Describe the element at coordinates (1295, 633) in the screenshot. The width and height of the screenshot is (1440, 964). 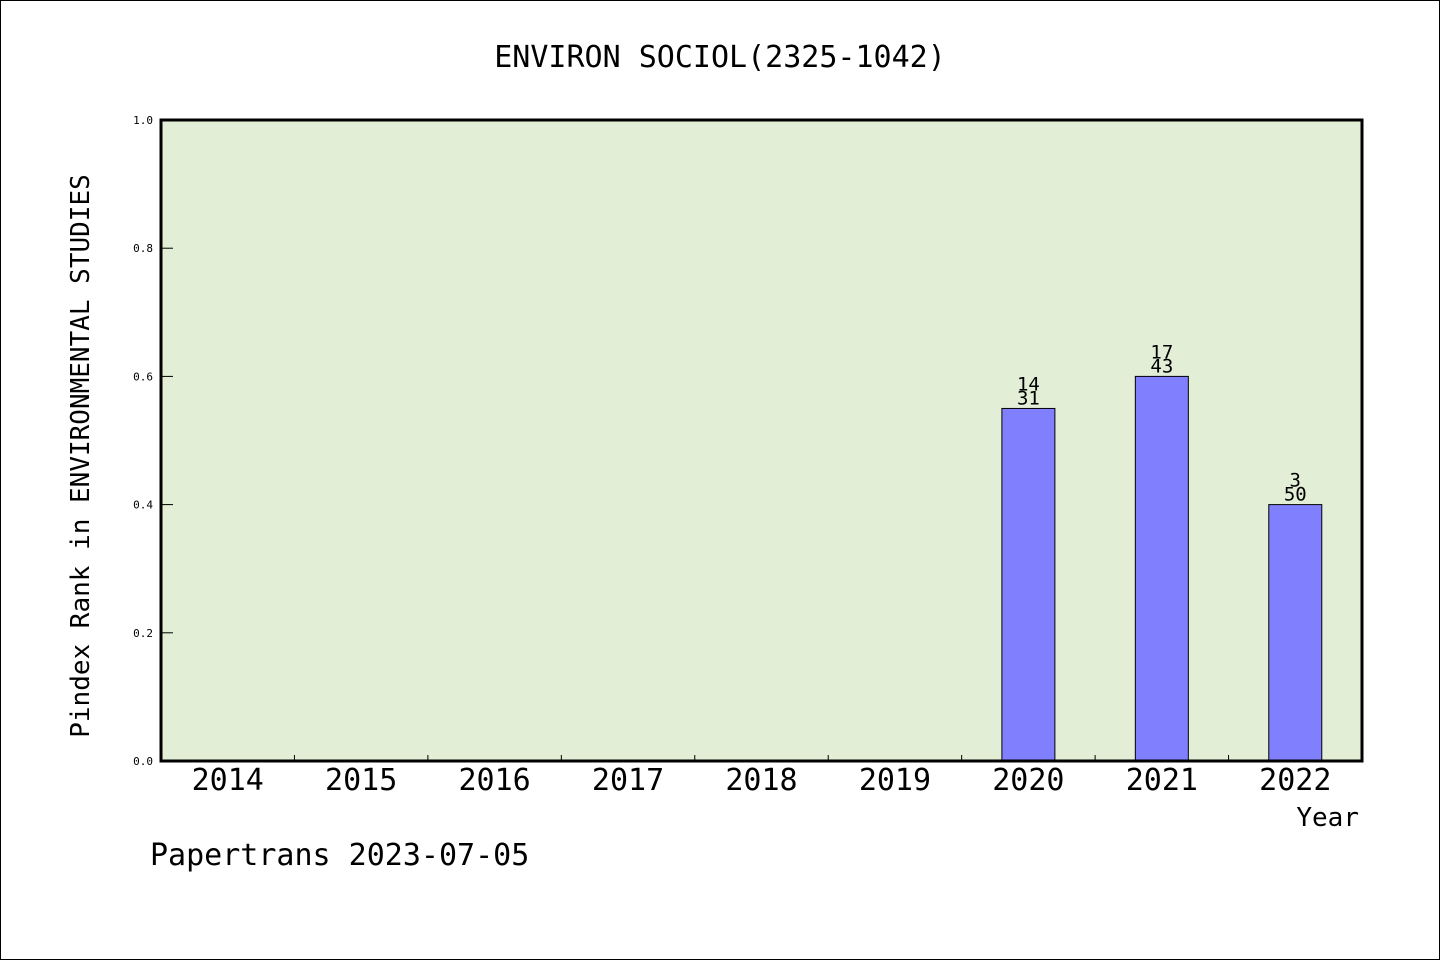
I see `bar-2022` at that location.